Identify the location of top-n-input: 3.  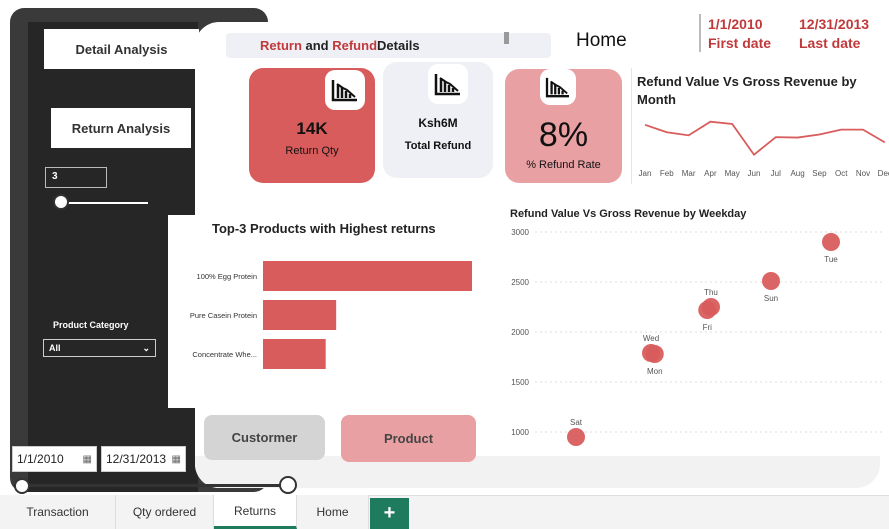
(76, 177).